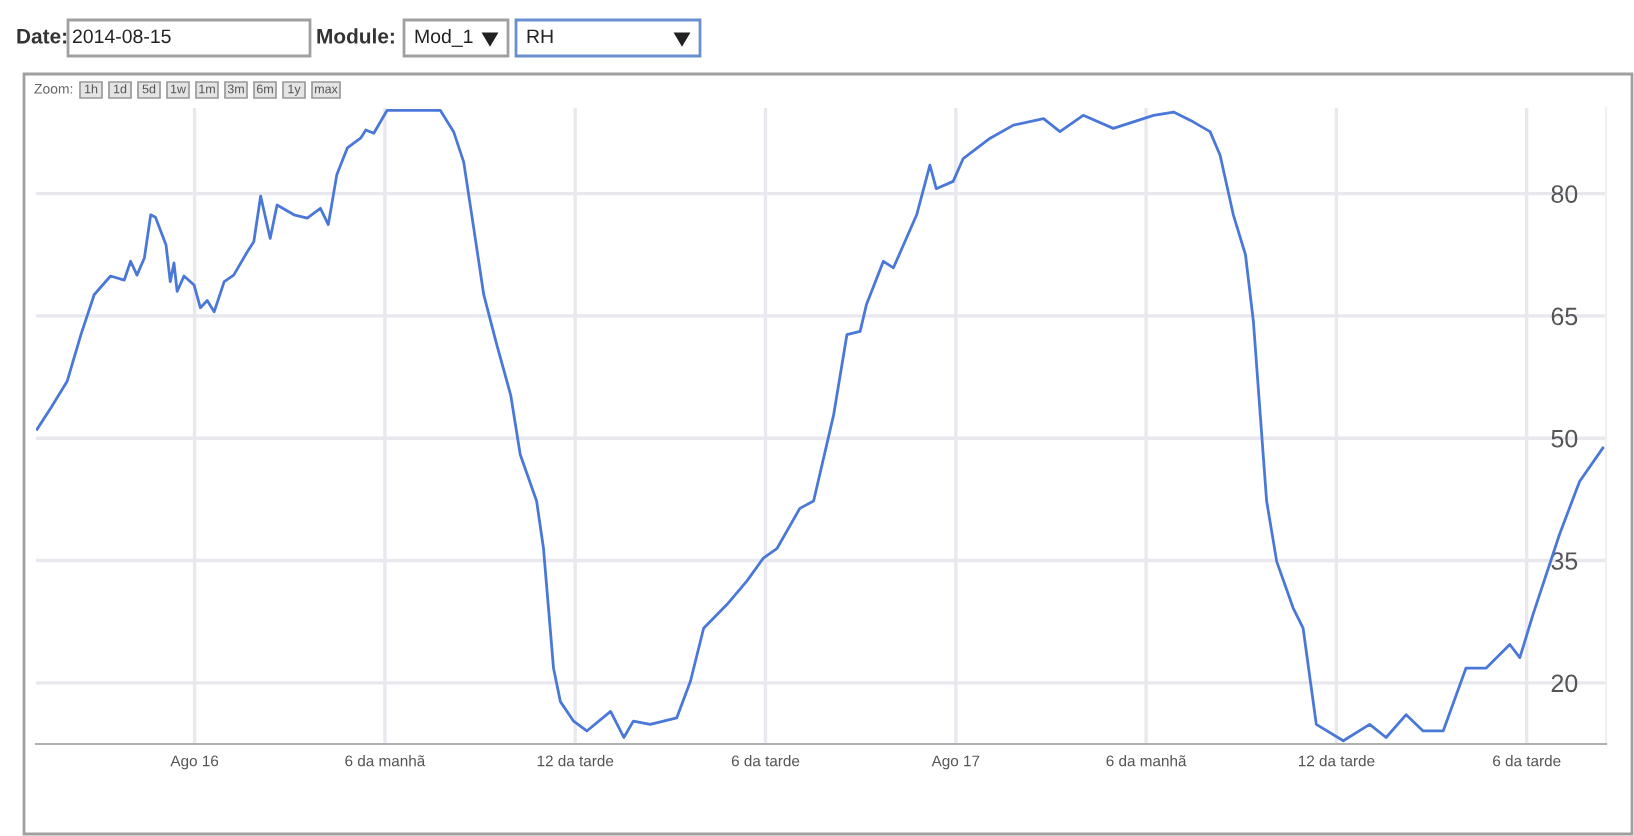 Image resolution: width=1634 pixels, height=836 pixels. I want to click on text: 2014-08-15, so click(121, 36).